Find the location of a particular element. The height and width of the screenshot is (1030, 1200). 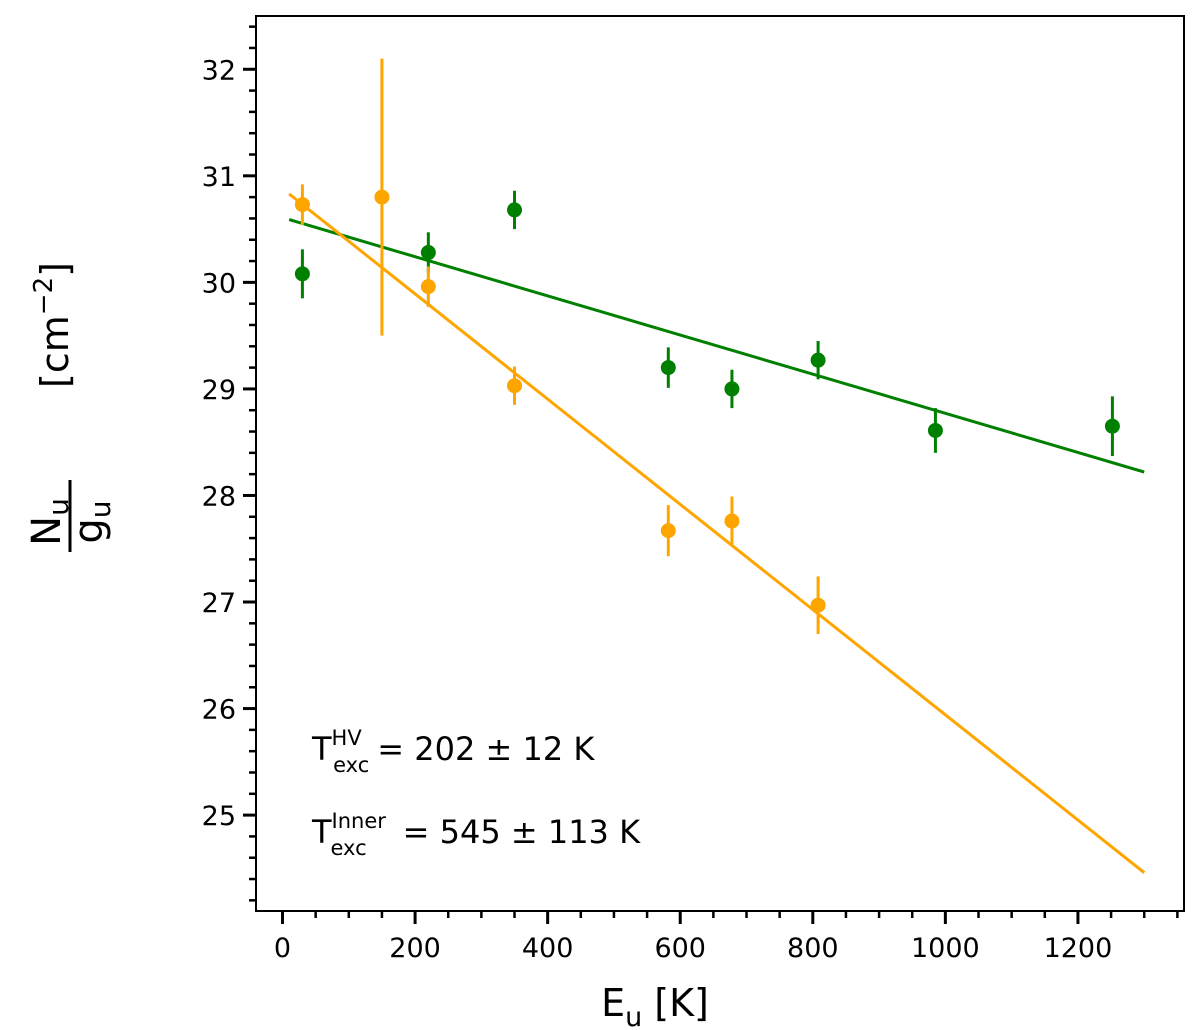

y-tick-label: 30 is located at coordinates (219, 283).